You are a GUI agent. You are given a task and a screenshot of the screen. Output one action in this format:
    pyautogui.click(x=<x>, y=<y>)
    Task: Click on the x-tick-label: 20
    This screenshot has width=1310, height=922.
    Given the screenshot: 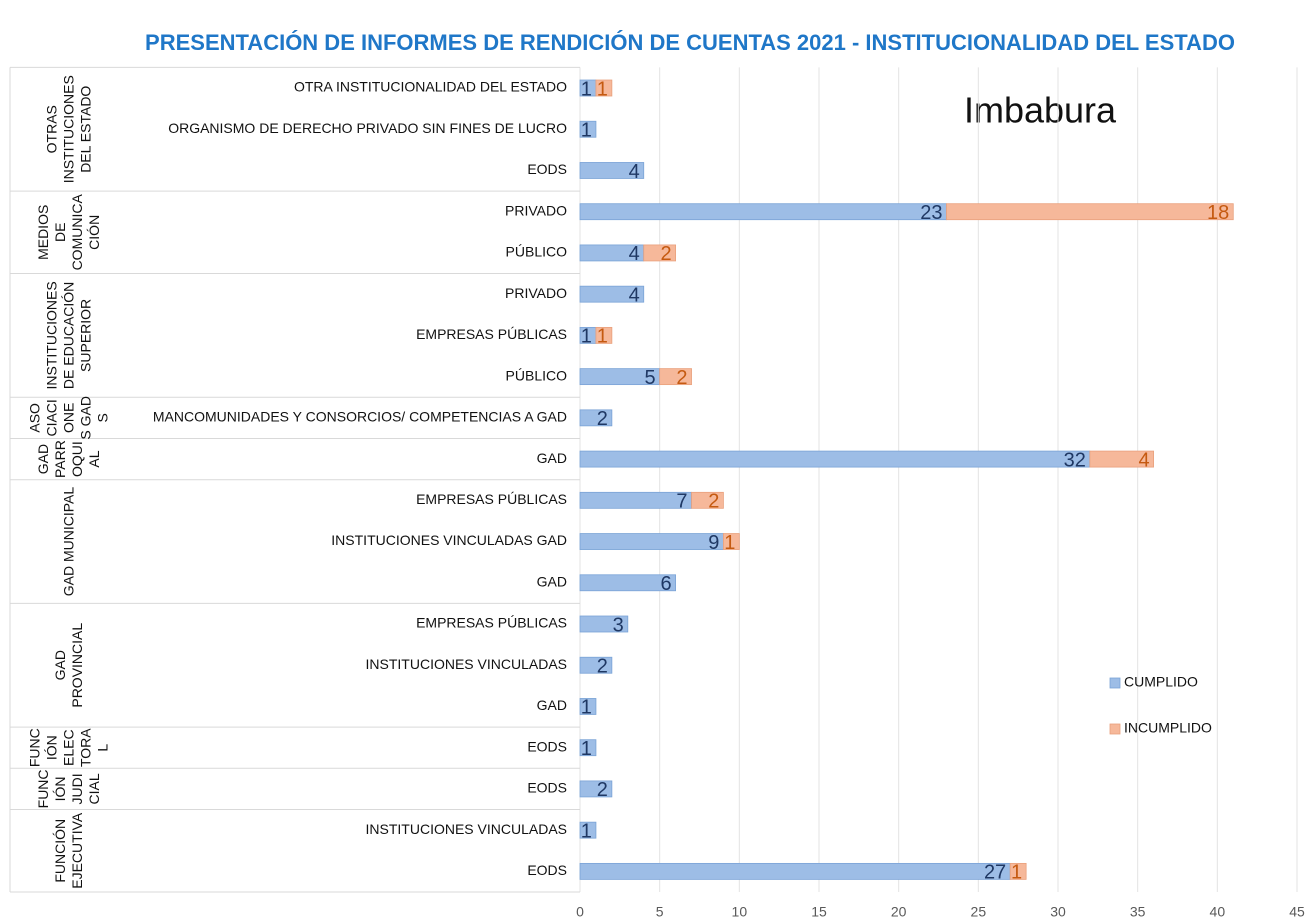 What is the action you would take?
    pyautogui.click(x=899, y=912)
    